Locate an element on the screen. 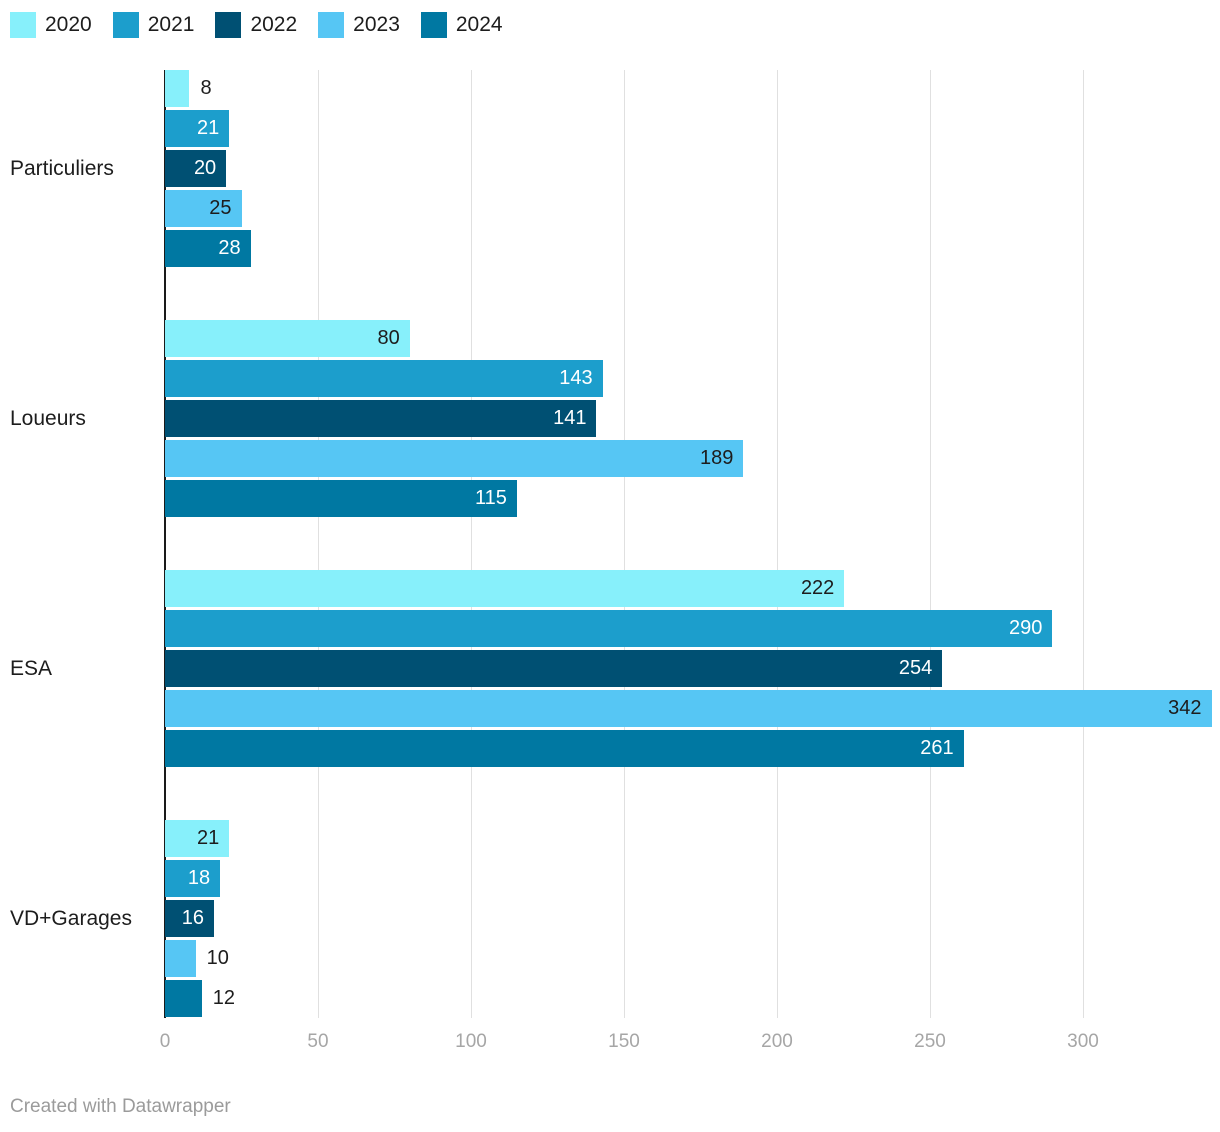 Image resolution: width=1220 pixels, height=1132 pixels. category-label-vd-garages: VD+Garages is located at coordinates (71, 918).